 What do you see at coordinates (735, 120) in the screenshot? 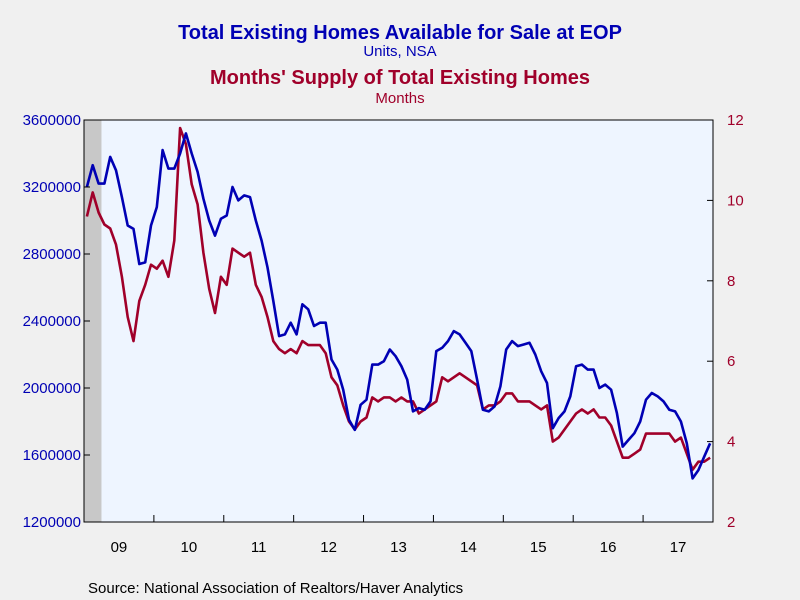
I see `right-axis-tick-label: 12` at bounding box center [735, 120].